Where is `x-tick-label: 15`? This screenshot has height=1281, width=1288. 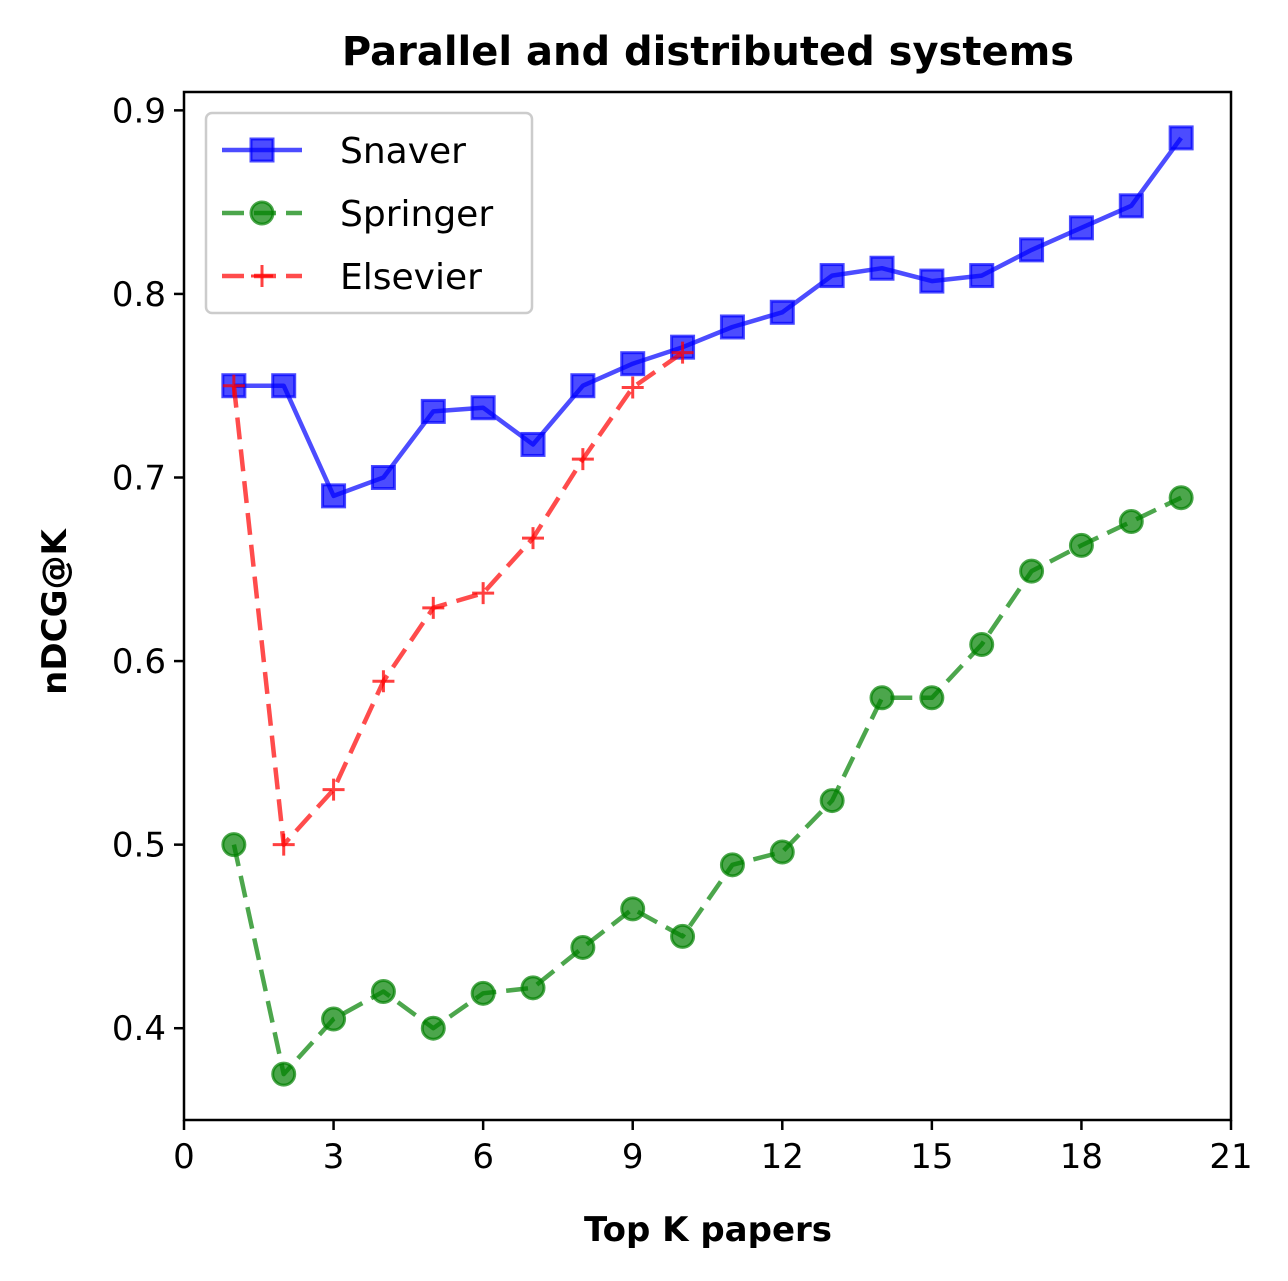 x-tick-label: 15 is located at coordinates (931, 1157).